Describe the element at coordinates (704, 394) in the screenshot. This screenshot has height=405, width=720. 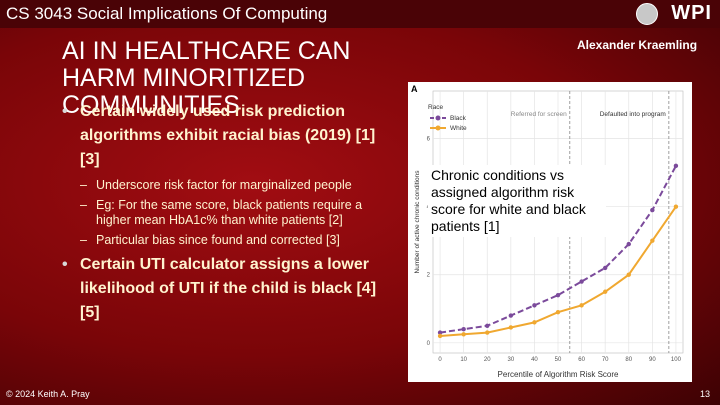
I see `page-number: 13` at that location.